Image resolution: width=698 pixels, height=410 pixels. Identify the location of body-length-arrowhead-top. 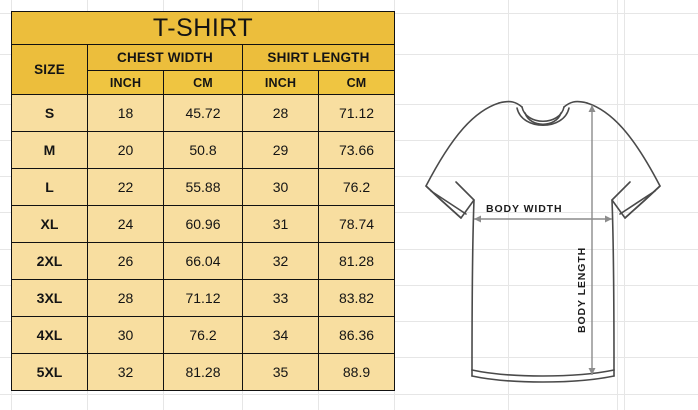
(592, 108).